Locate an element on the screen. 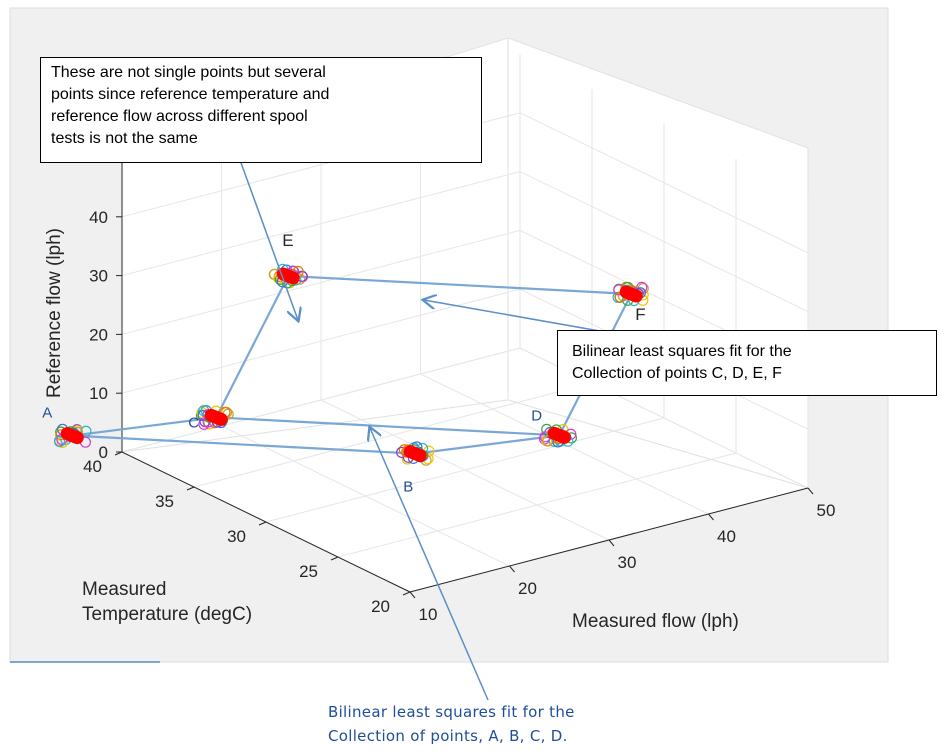 The height and width of the screenshot is (752, 951). z-tick-label: 10 is located at coordinates (98, 393).